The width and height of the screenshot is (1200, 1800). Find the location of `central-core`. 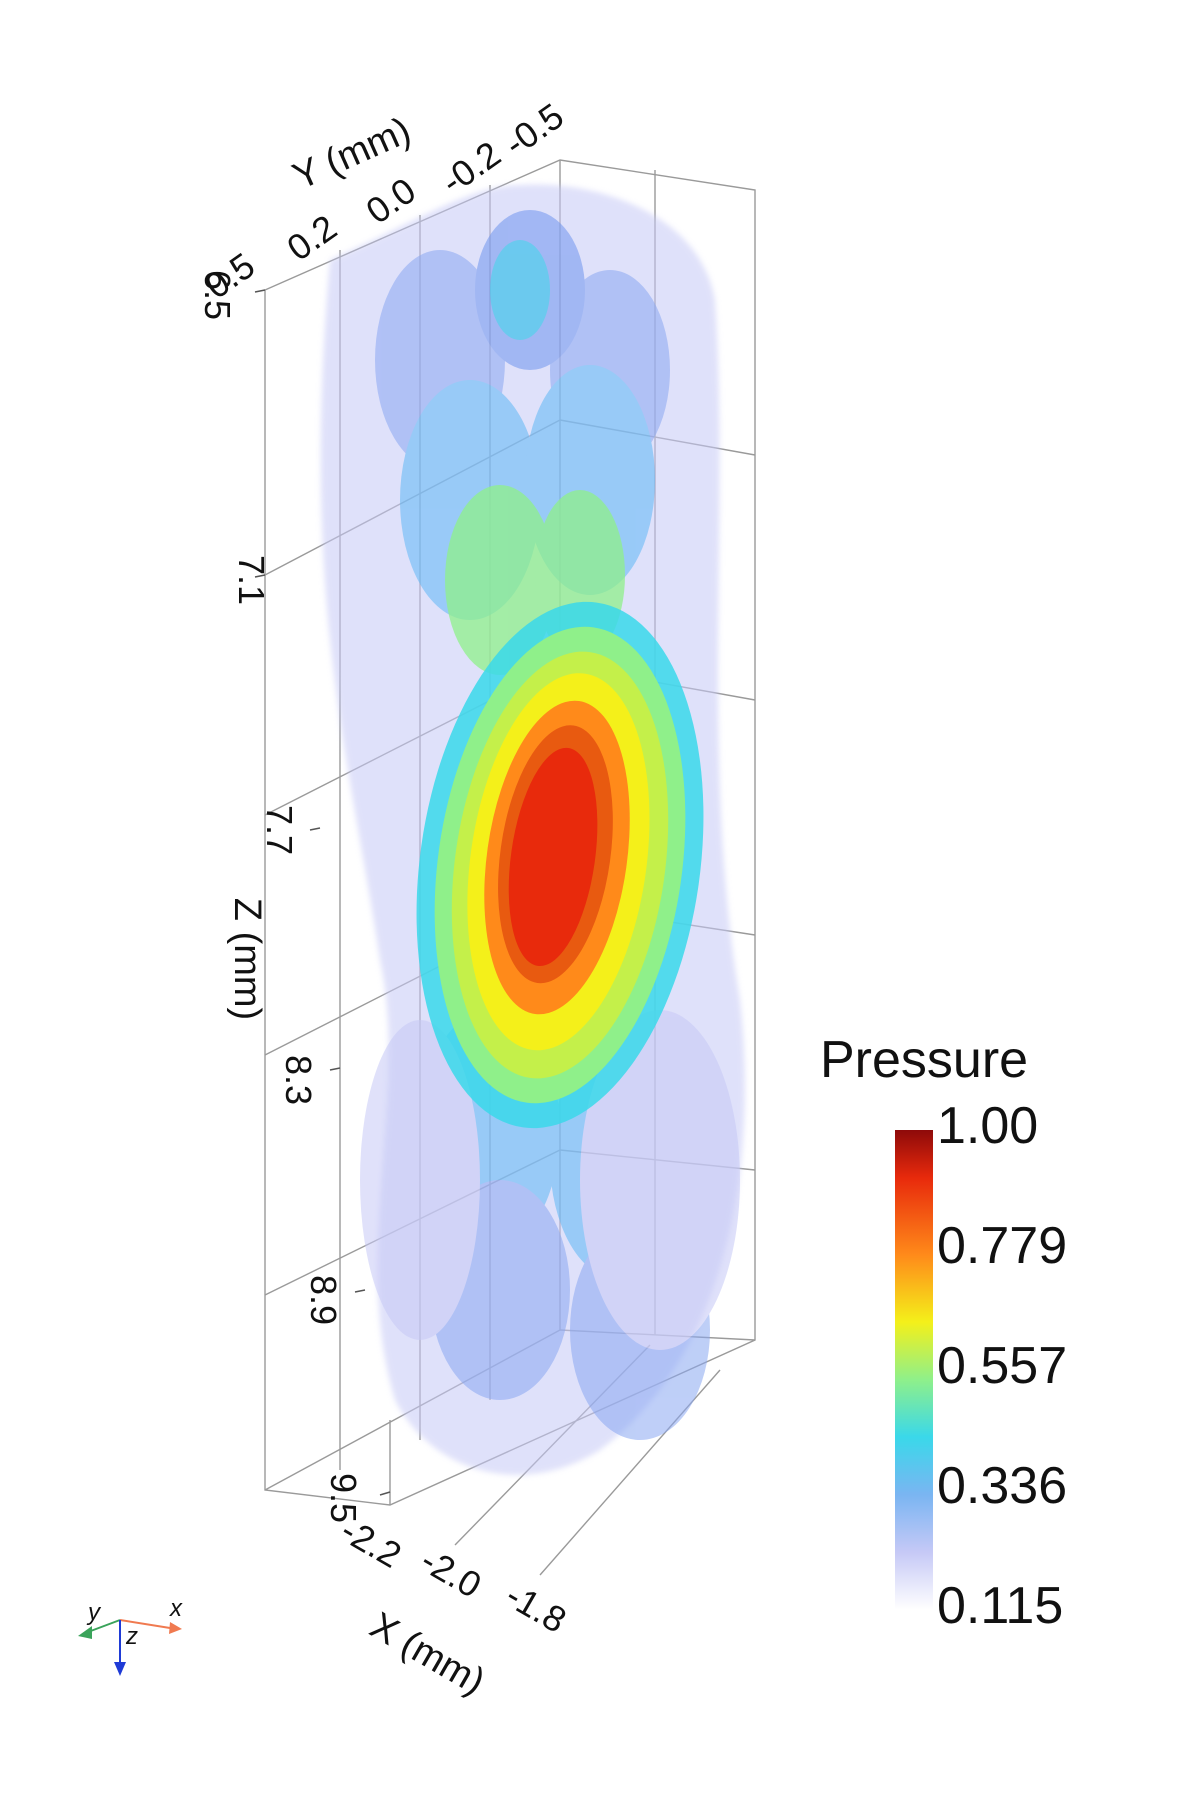

central-core is located at coordinates (560, 865).